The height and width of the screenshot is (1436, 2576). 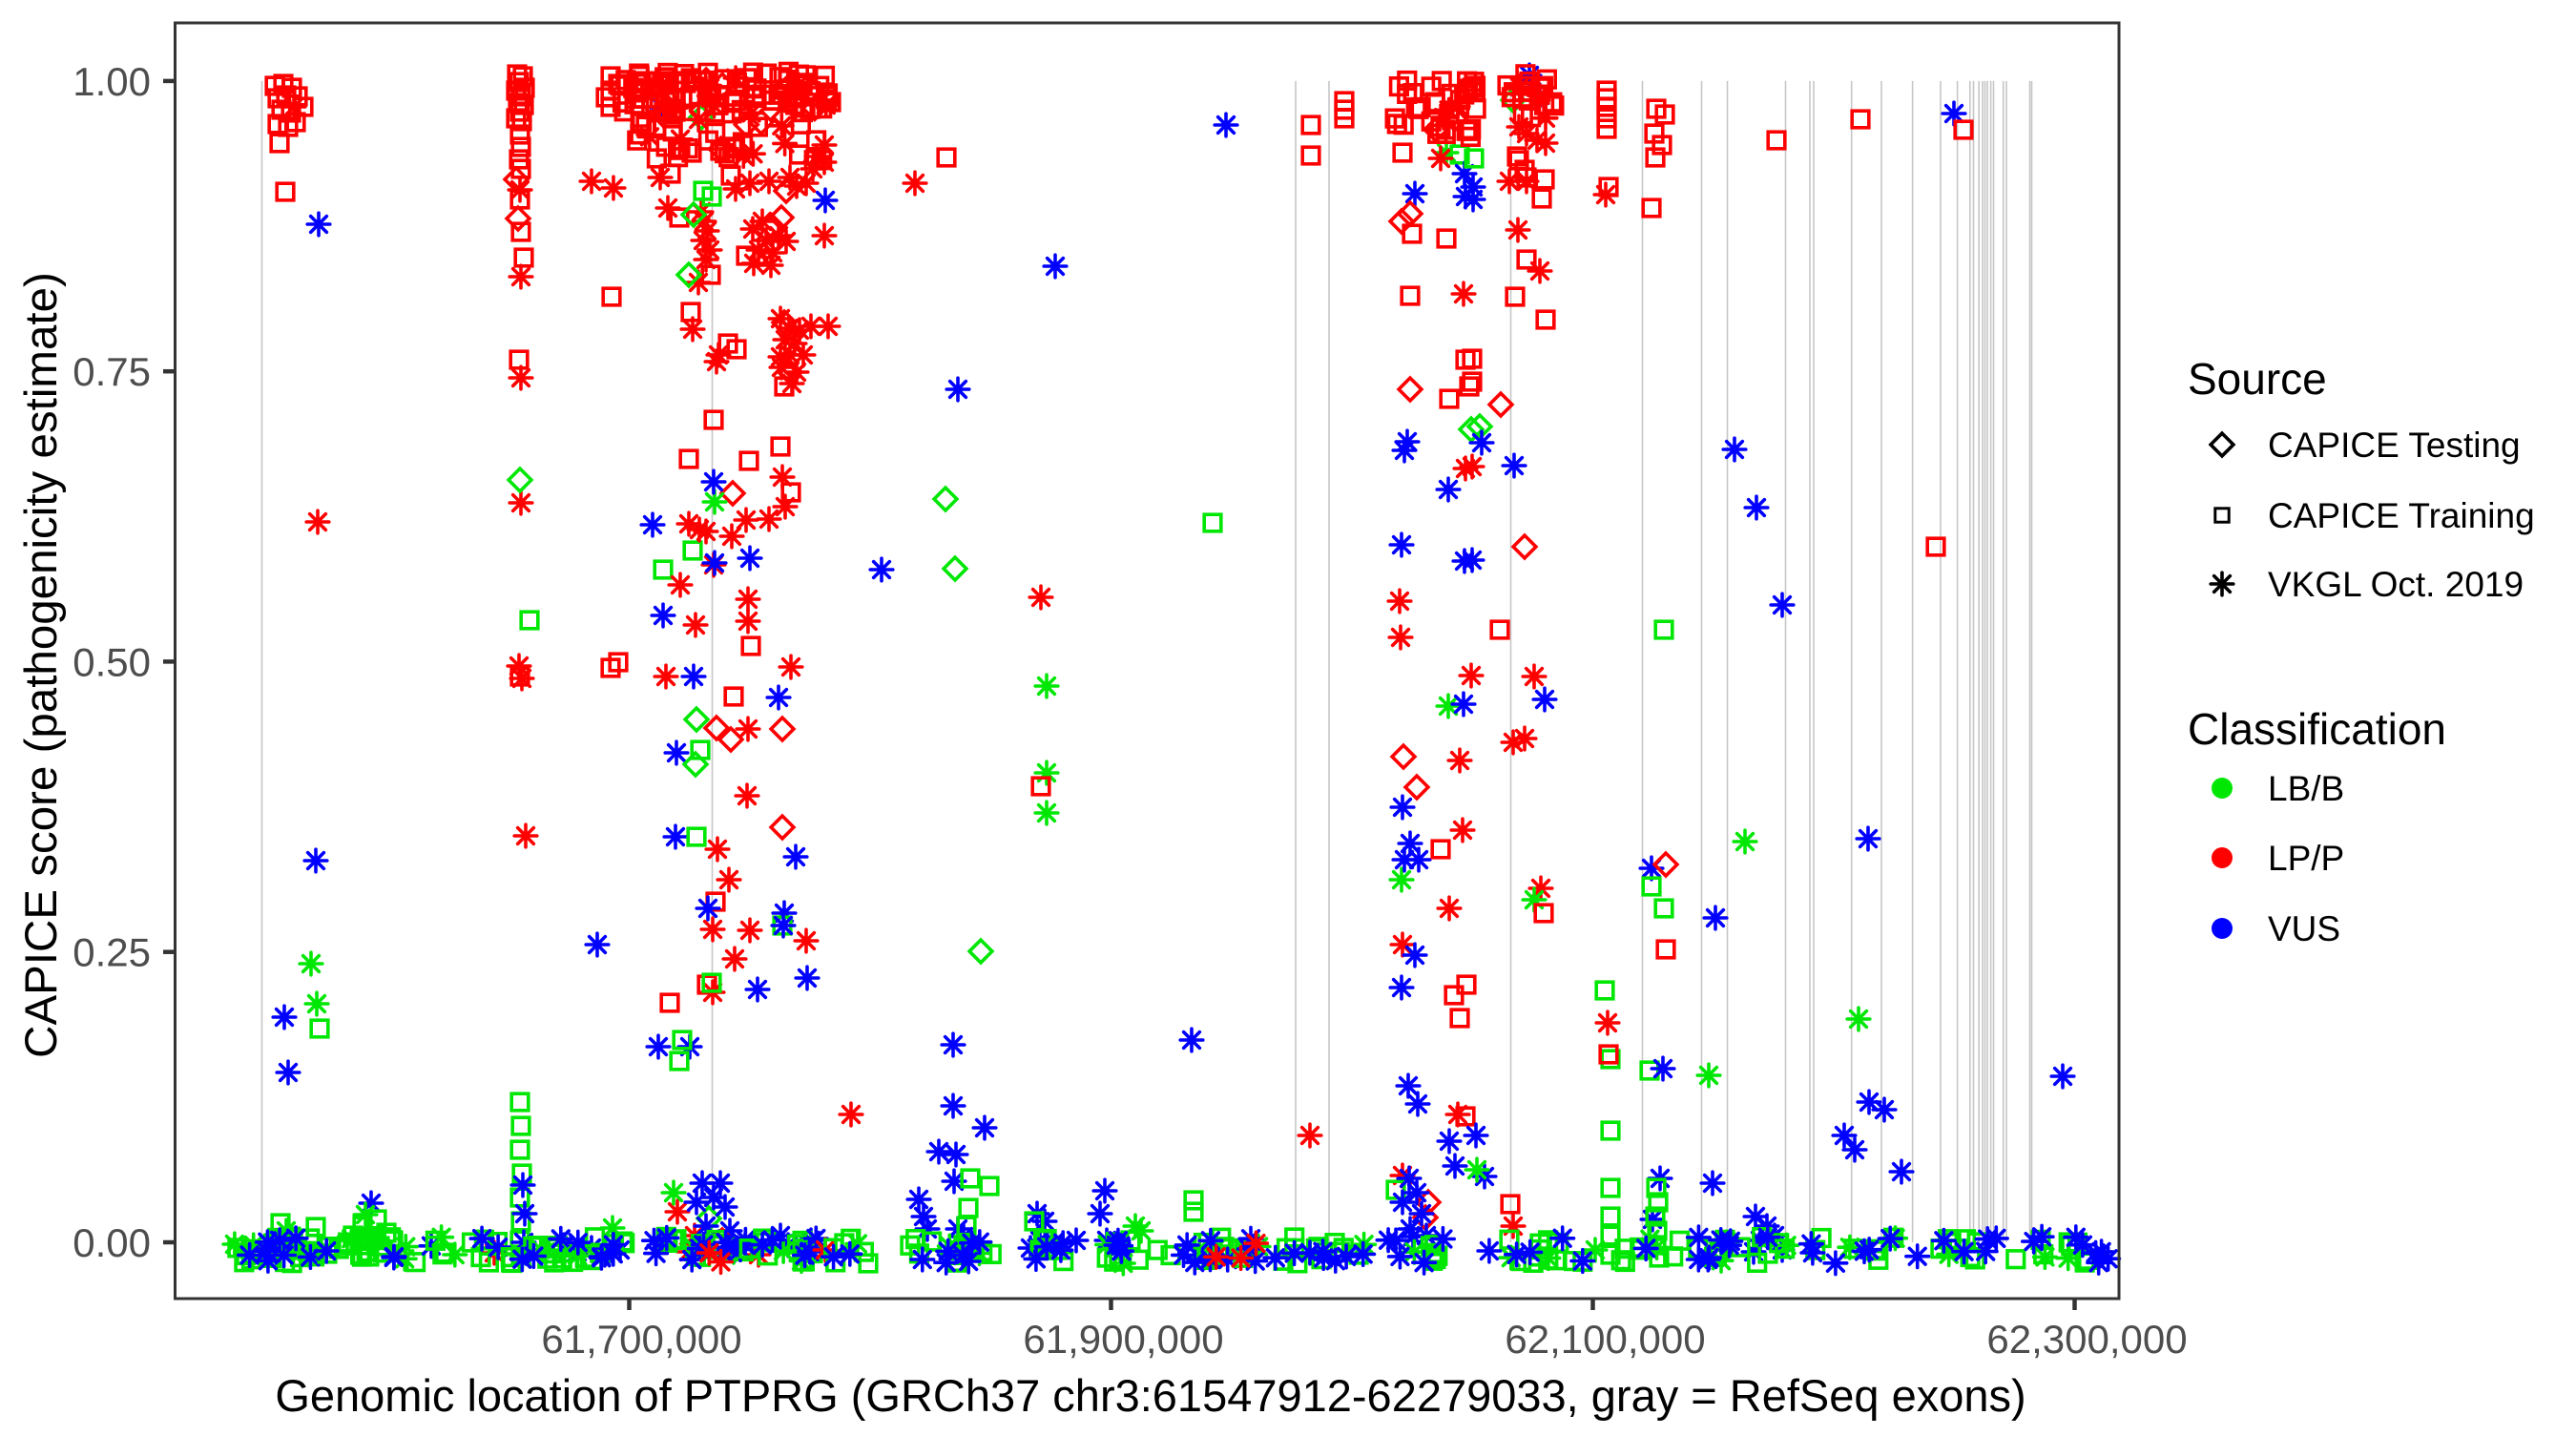 What do you see at coordinates (2306, 858) in the screenshot?
I see `svg-text: LP/P` at bounding box center [2306, 858].